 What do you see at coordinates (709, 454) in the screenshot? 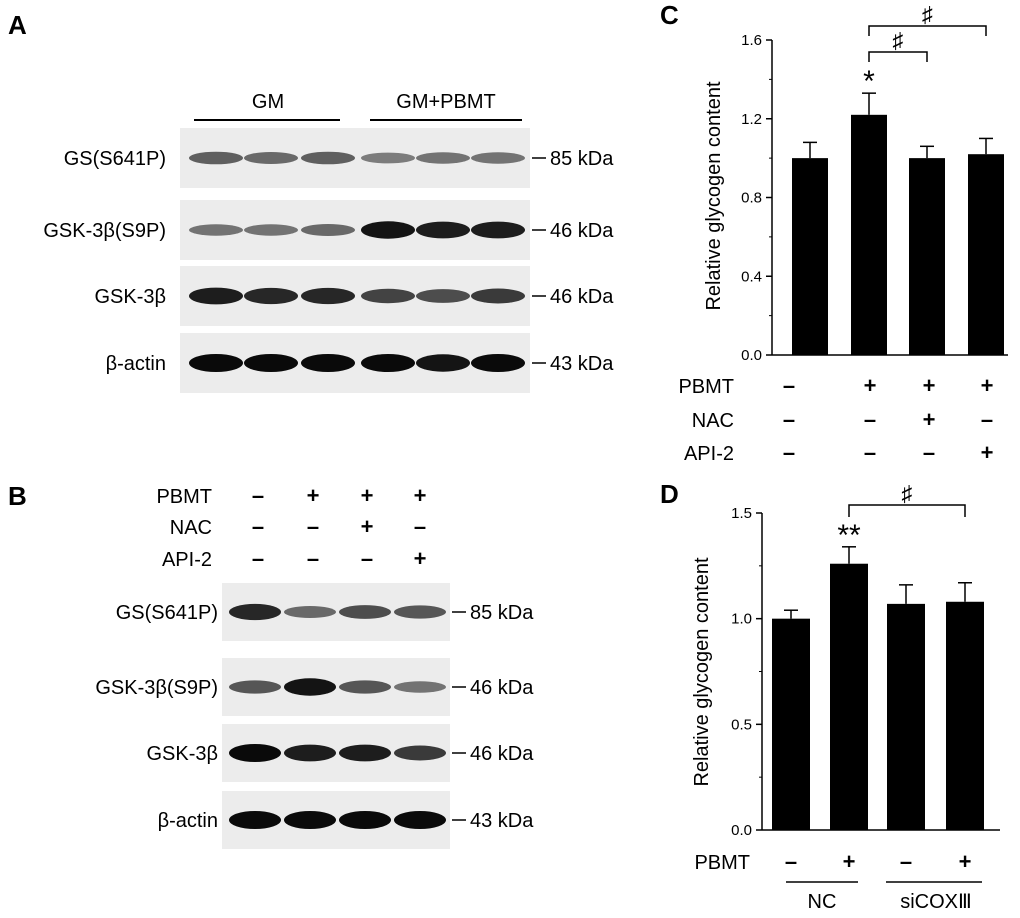
I see `treatment-name: API-2` at bounding box center [709, 454].